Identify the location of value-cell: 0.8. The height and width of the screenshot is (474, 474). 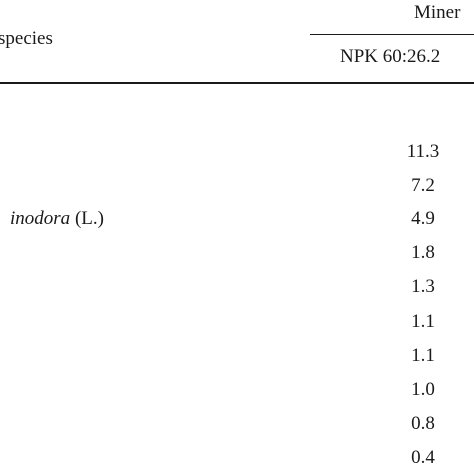
(423, 423).